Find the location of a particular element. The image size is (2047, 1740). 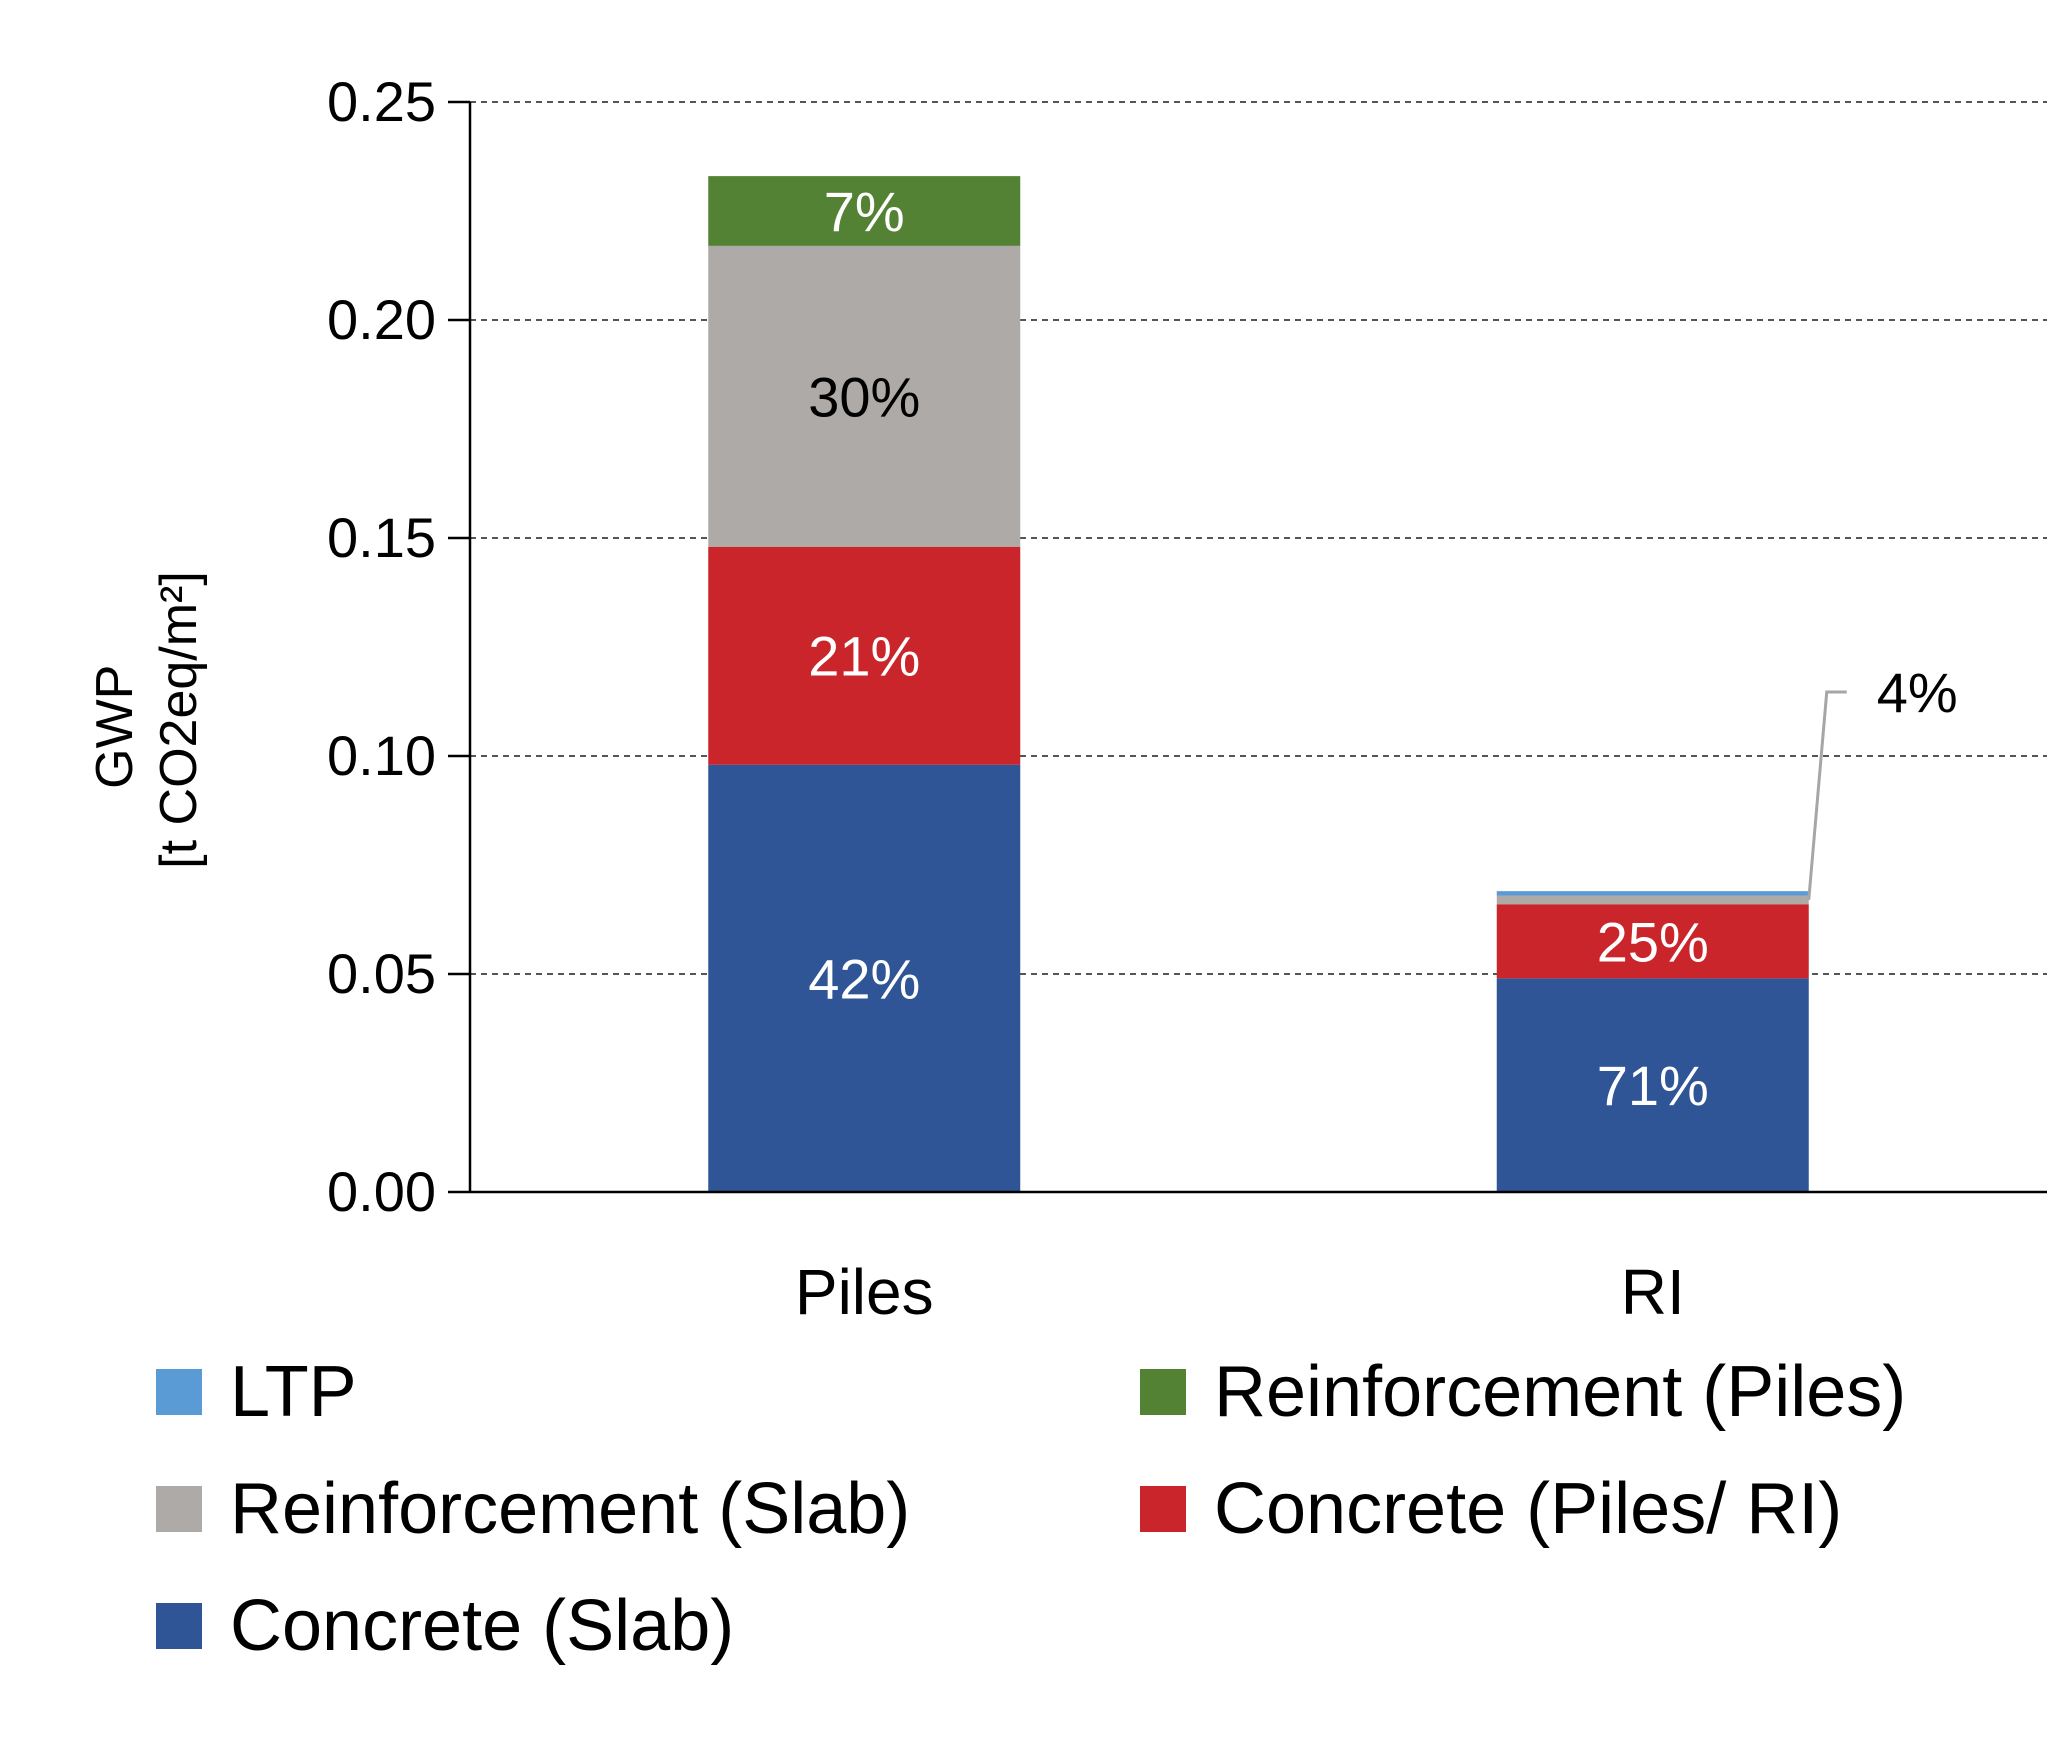

y-tick-label: 0.25 is located at coordinates (381, 101).